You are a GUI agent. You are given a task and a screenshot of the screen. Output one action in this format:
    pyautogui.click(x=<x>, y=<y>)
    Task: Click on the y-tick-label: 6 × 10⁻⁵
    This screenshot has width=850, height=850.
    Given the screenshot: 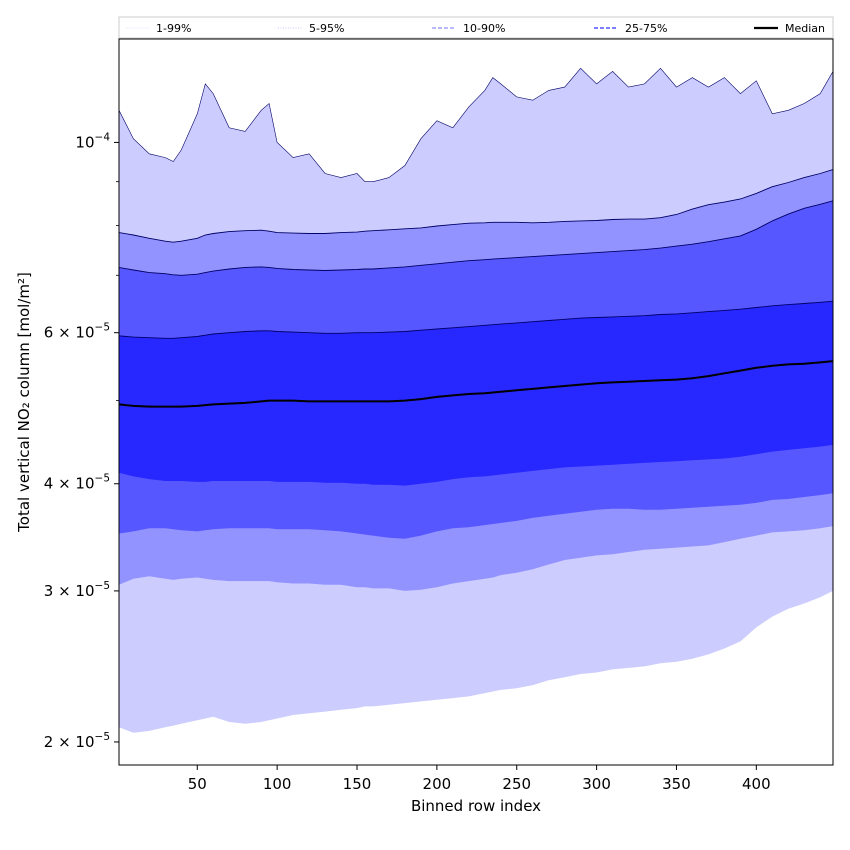 What is the action you would take?
    pyautogui.click(x=77, y=332)
    